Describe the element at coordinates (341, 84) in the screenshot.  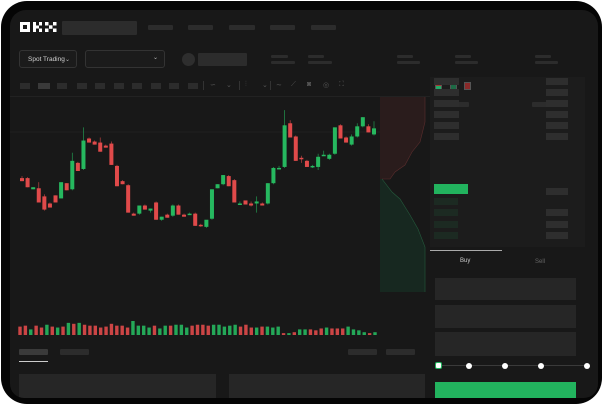
I see `fullscreen-icon: ⛶` at that location.